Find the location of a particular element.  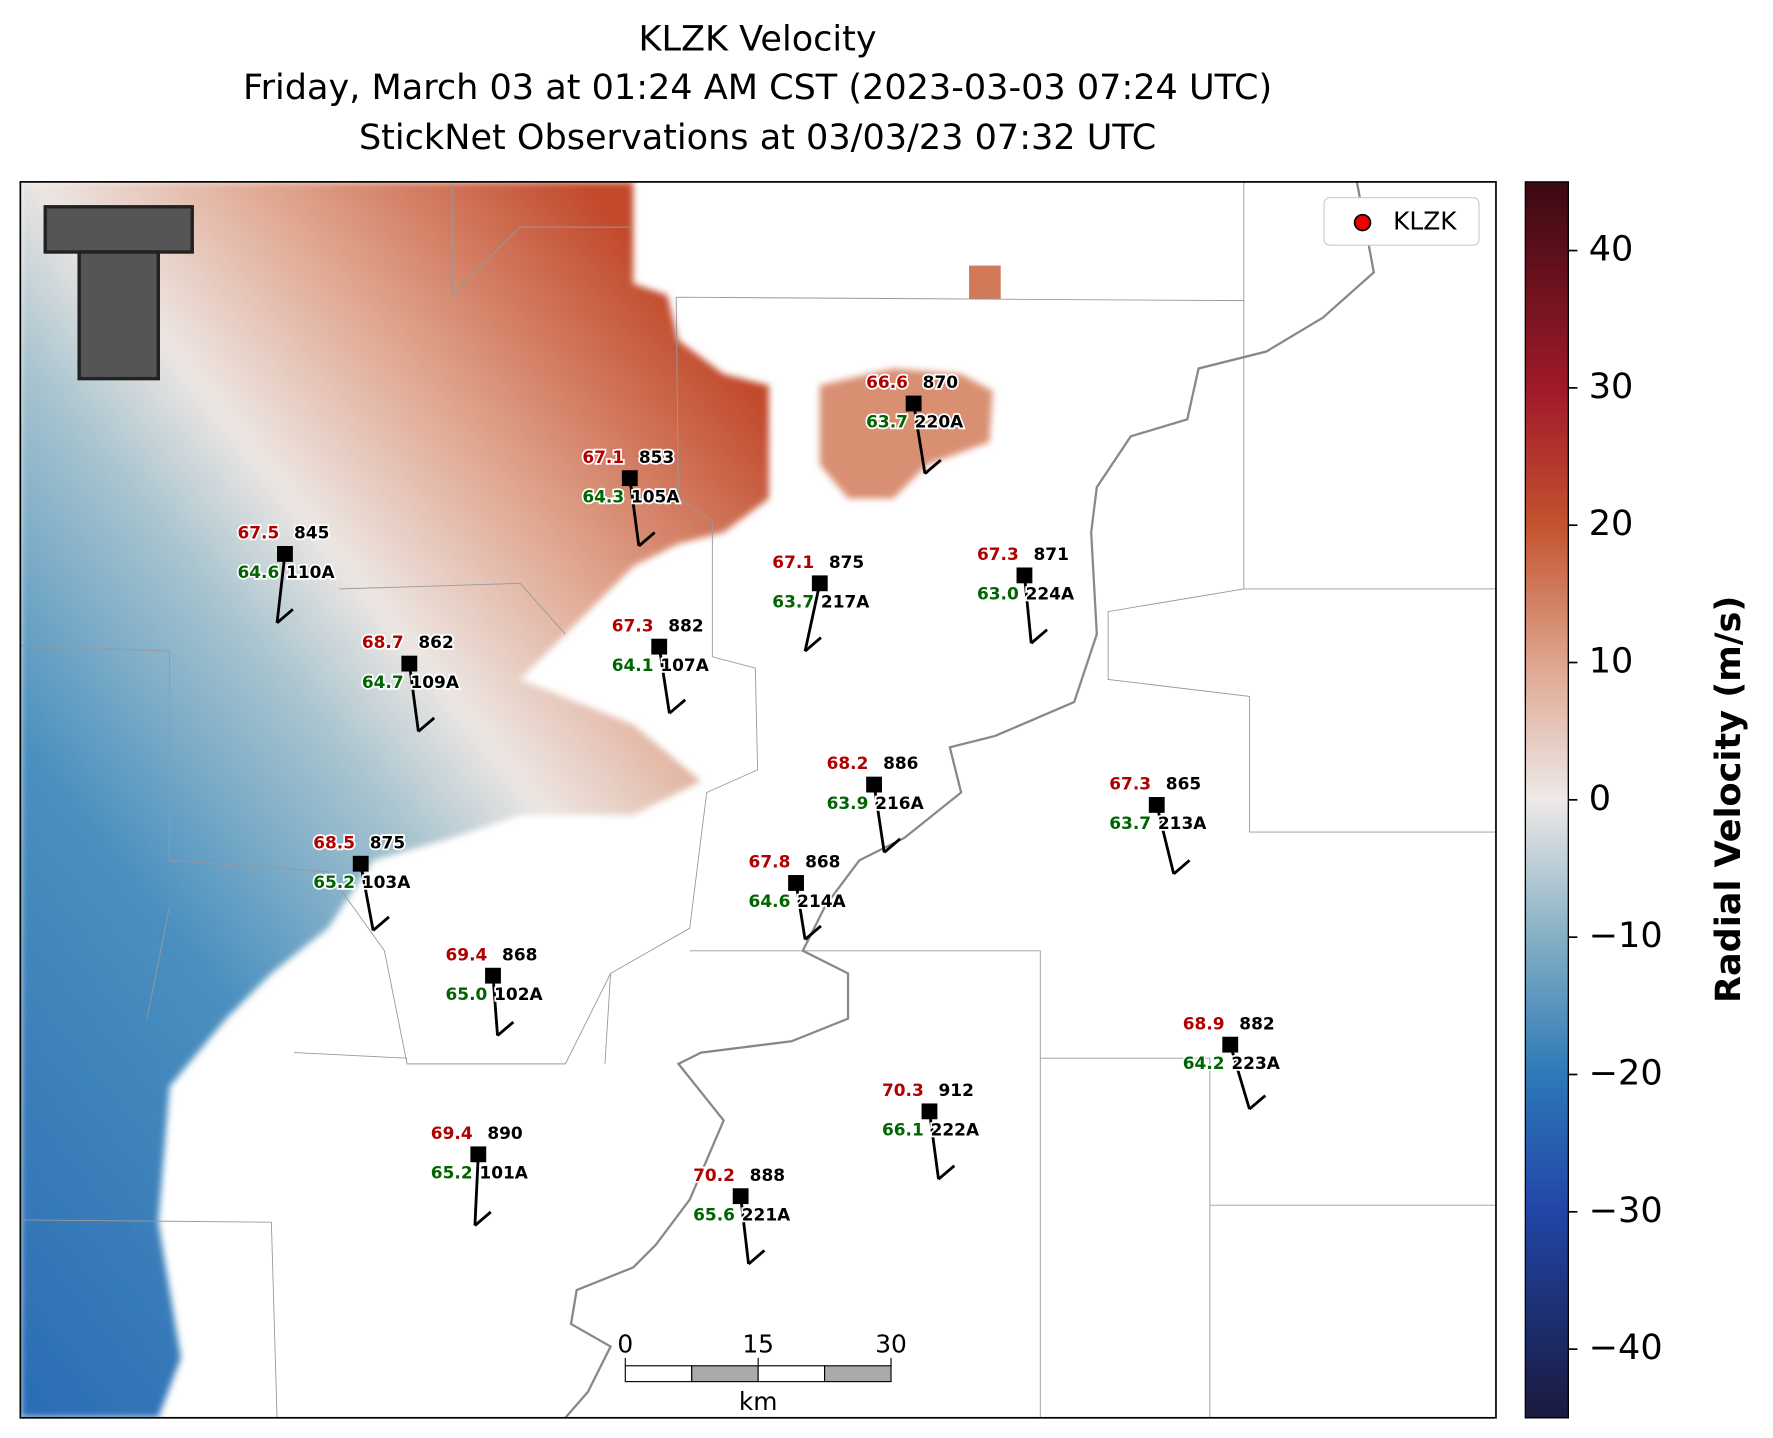

scale-tick-label: 0 is located at coordinates (625, 1343).